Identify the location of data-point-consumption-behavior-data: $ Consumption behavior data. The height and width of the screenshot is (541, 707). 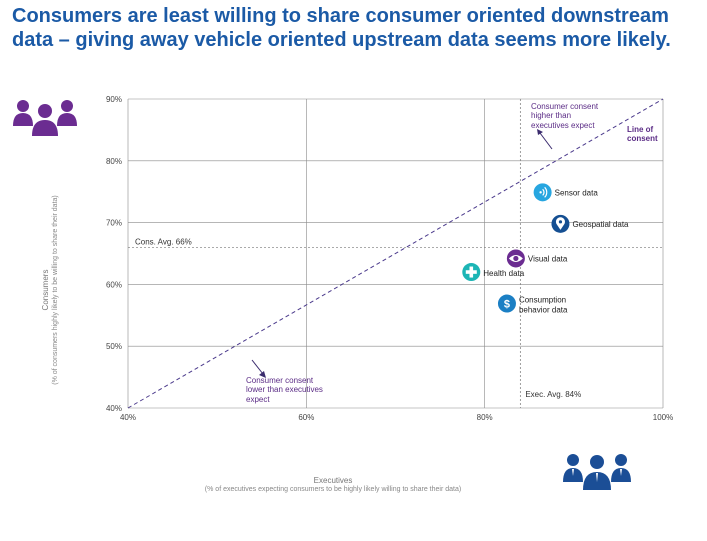
(532, 304).